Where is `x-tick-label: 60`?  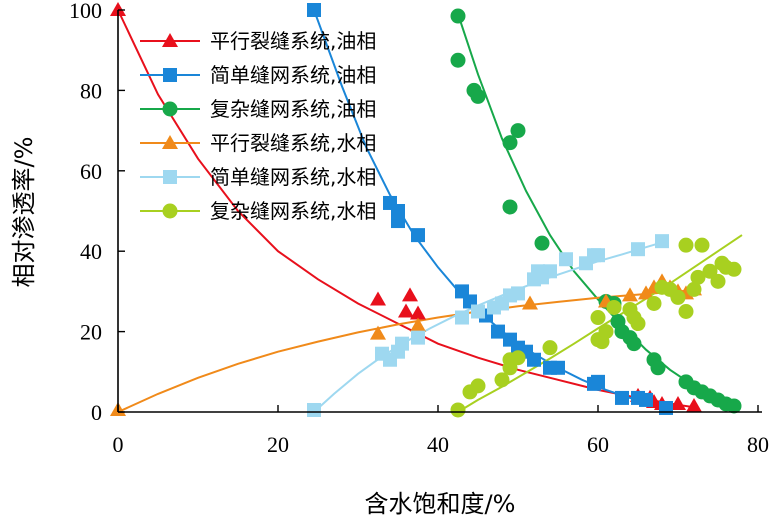 x-tick-label: 60 is located at coordinates (598, 444).